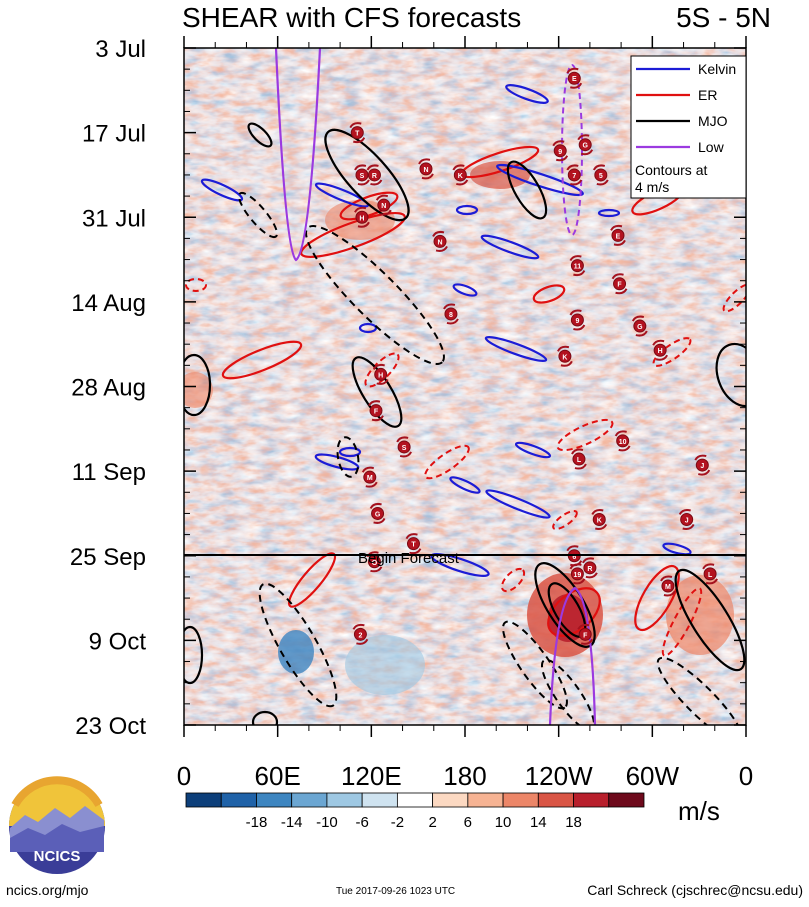 This screenshot has width=809, height=907. I want to click on storm-marker: 2, so click(360, 634).